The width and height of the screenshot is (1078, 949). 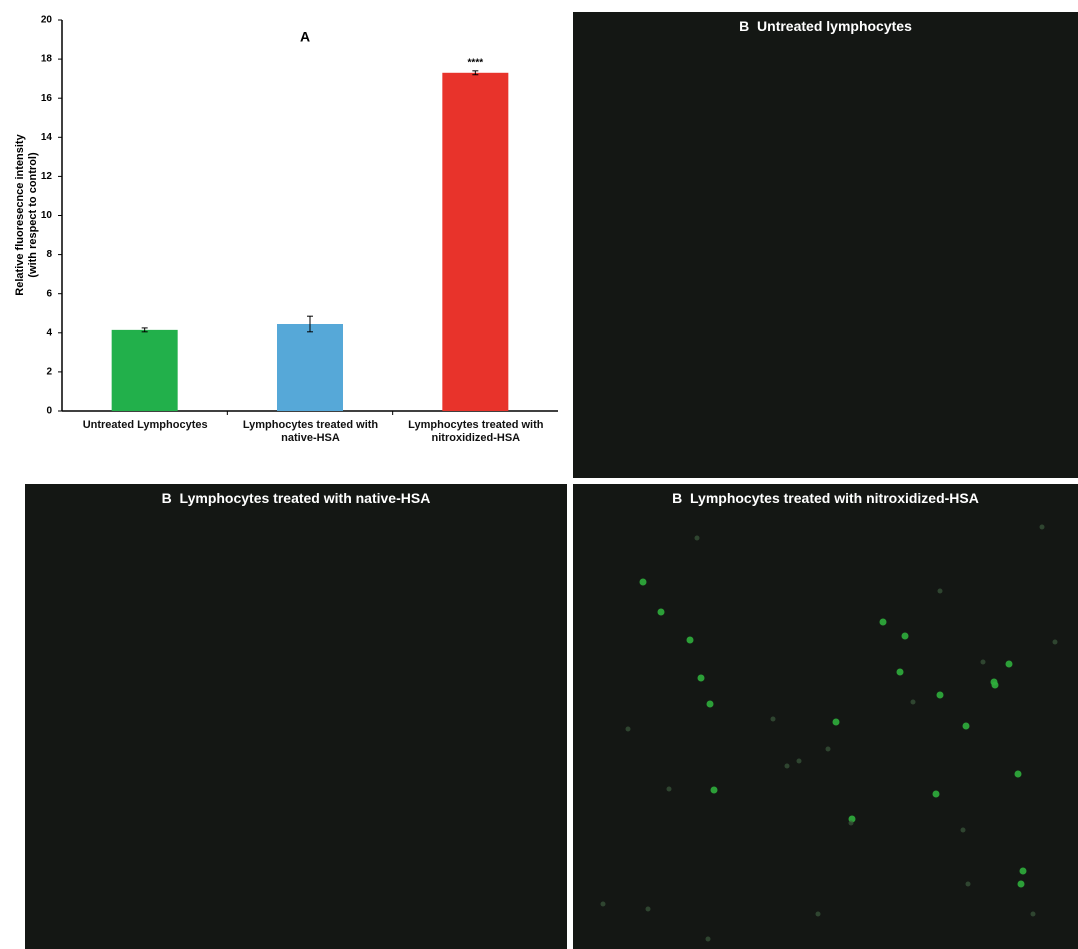 What do you see at coordinates (47, 176) in the screenshot?
I see `y-tick-label: 12` at bounding box center [47, 176].